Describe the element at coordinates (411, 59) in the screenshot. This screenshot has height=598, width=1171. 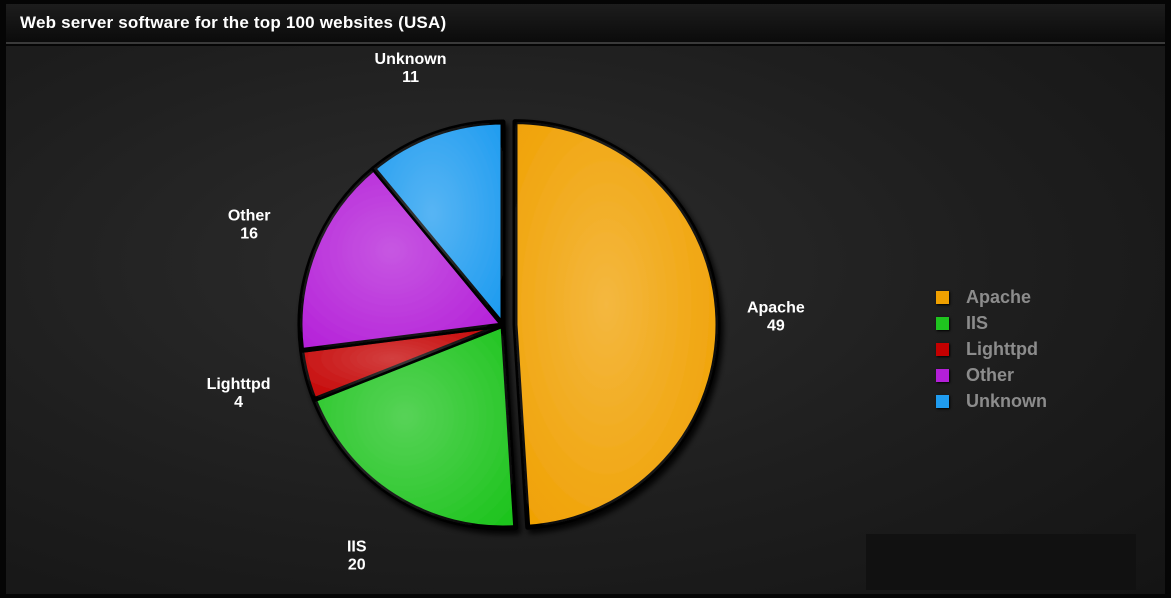
I see `slice-label-unknown: Unknown` at that location.